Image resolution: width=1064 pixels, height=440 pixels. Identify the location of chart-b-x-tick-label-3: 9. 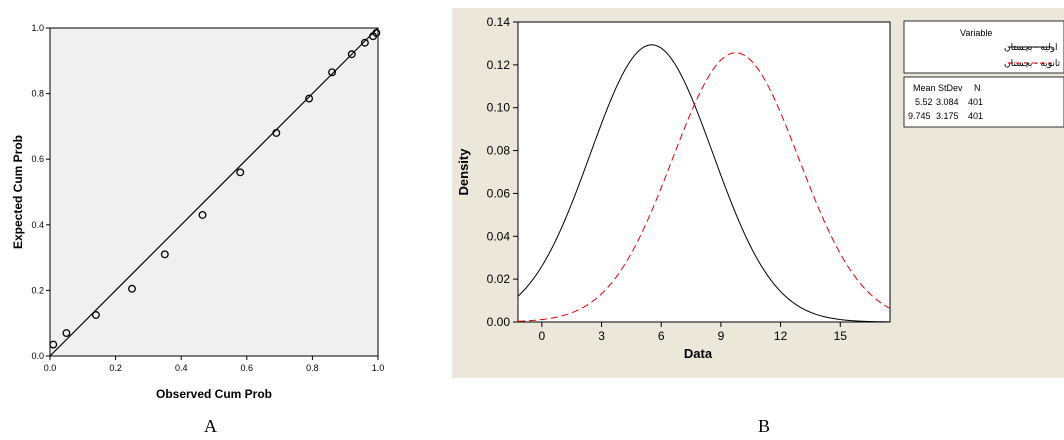
(721, 336).